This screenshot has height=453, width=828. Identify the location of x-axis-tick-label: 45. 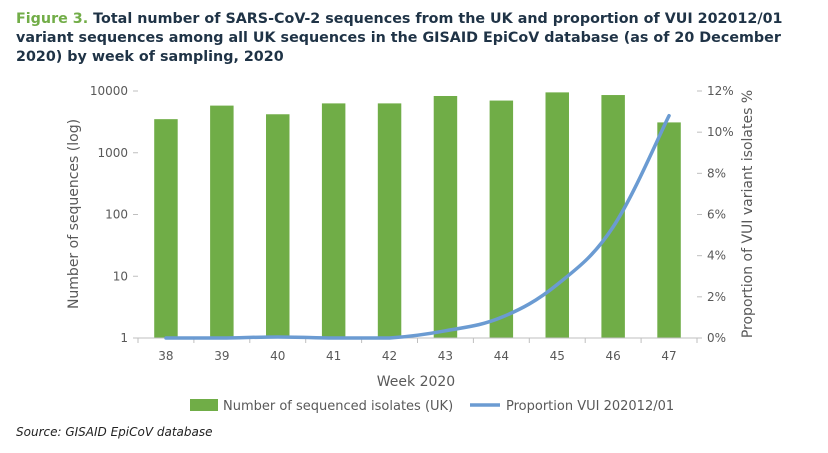
(557, 356).